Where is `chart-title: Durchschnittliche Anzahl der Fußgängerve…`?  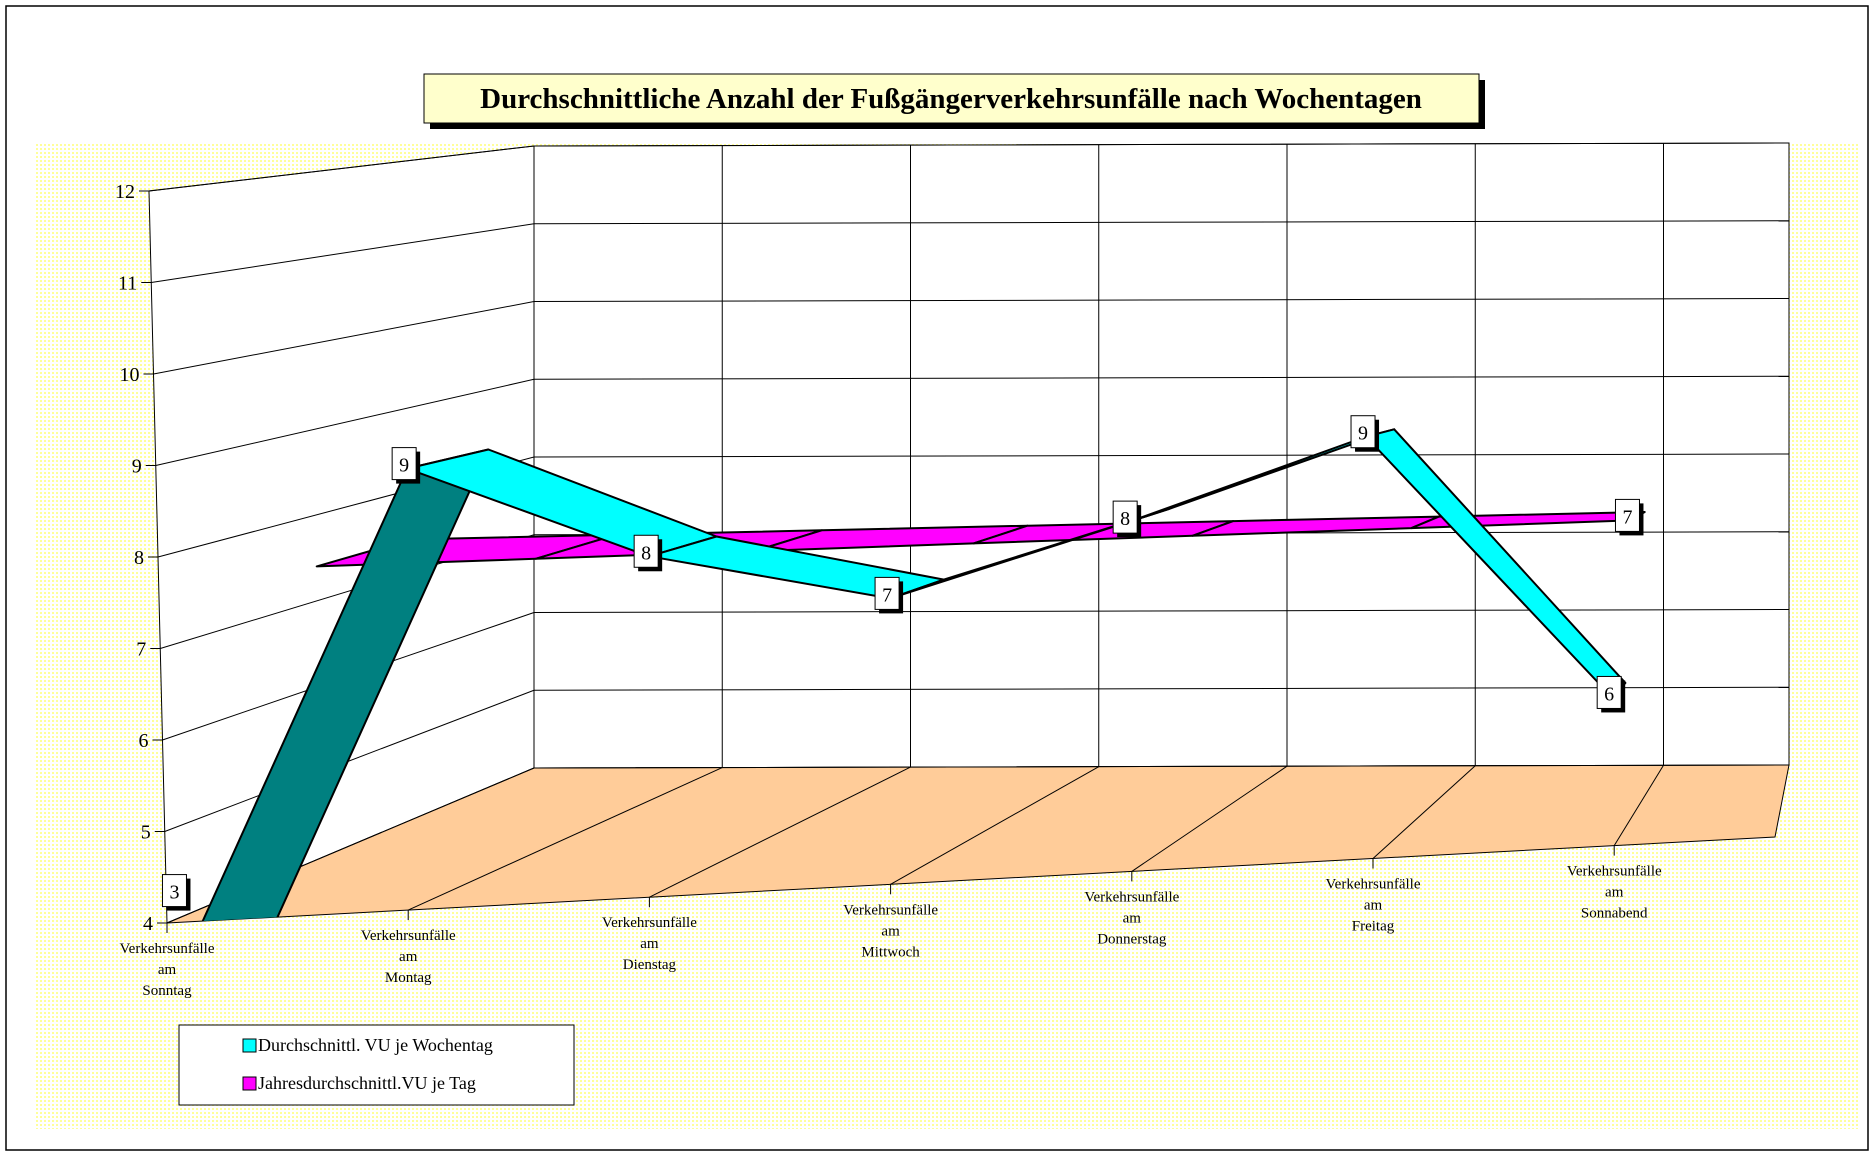
chart-title: Durchschnittliche Anzahl der Fußgängerve… is located at coordinates (951, 99).